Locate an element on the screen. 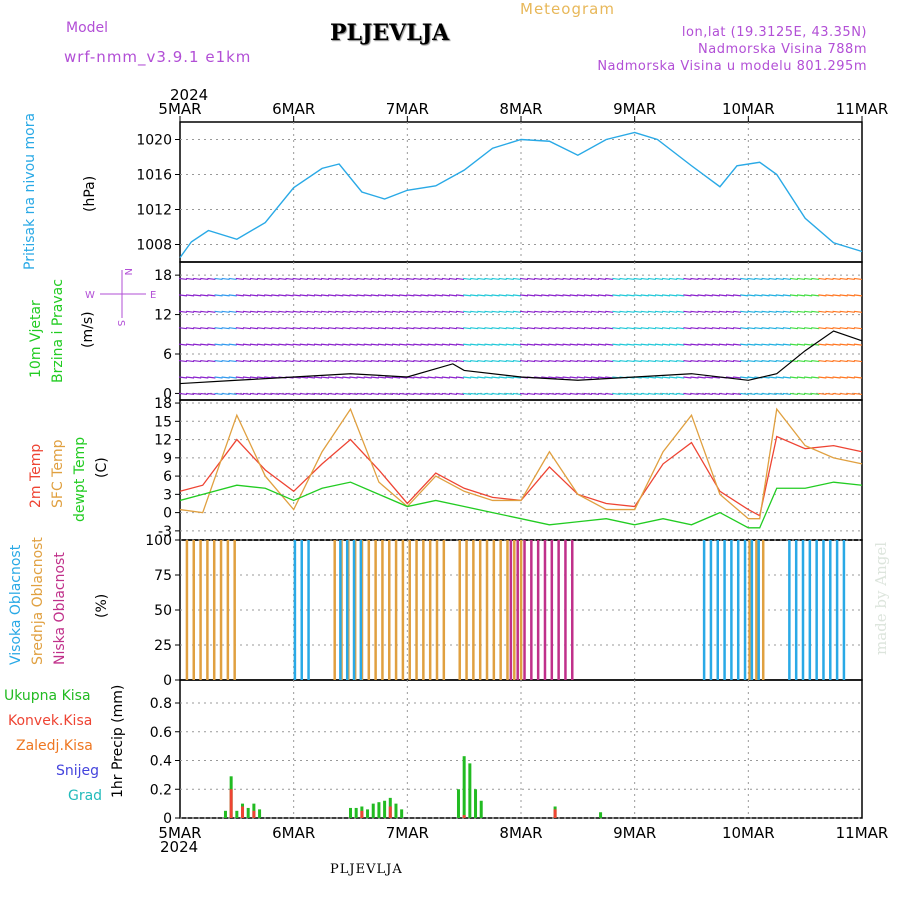 The image size is (900, 900). wind-ytick-label: 6 is located at coordinates (167, 355).